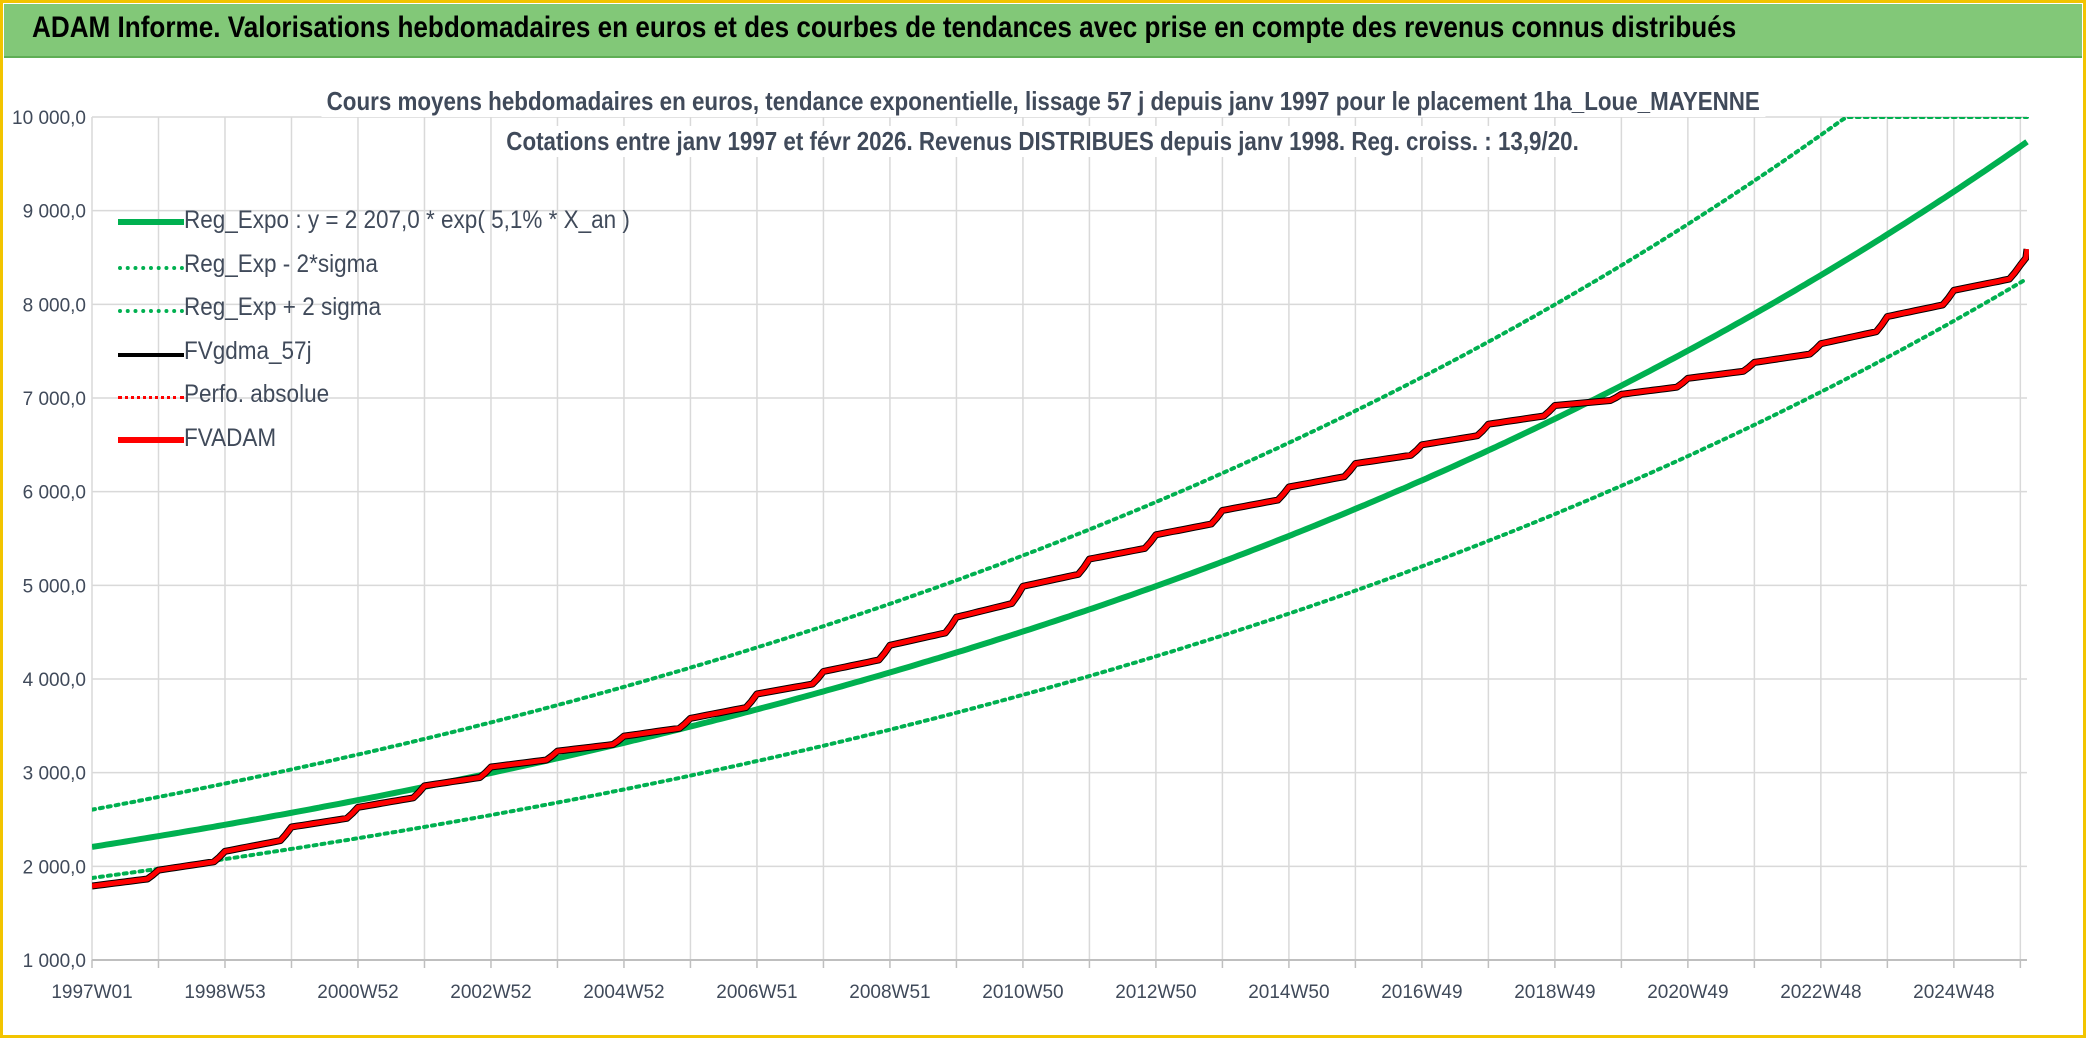 The image size is (2086, 1038). Describe the element at coordinates (91, 992) in the screenshot. I see `x-tick-label: 1997W01` at that location.